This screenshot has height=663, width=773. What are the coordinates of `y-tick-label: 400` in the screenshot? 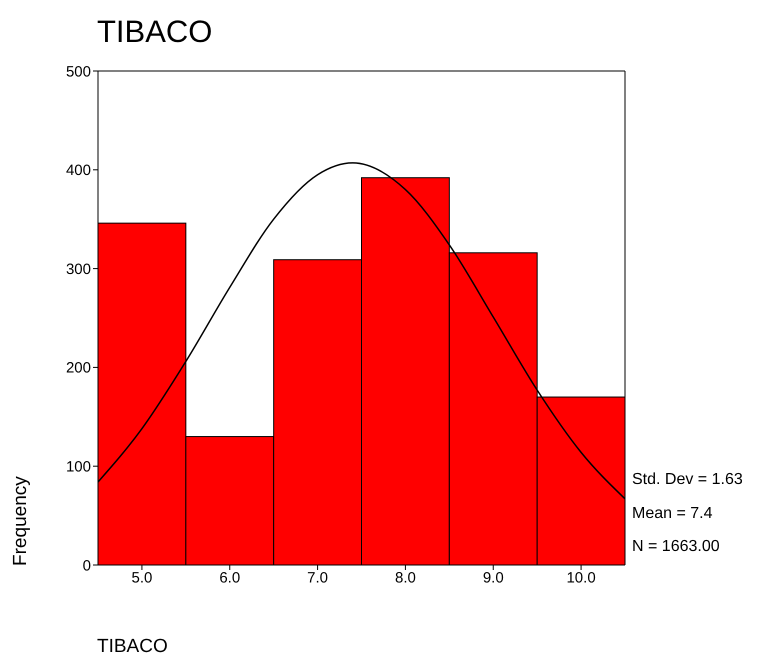 It's located at (78, 171).